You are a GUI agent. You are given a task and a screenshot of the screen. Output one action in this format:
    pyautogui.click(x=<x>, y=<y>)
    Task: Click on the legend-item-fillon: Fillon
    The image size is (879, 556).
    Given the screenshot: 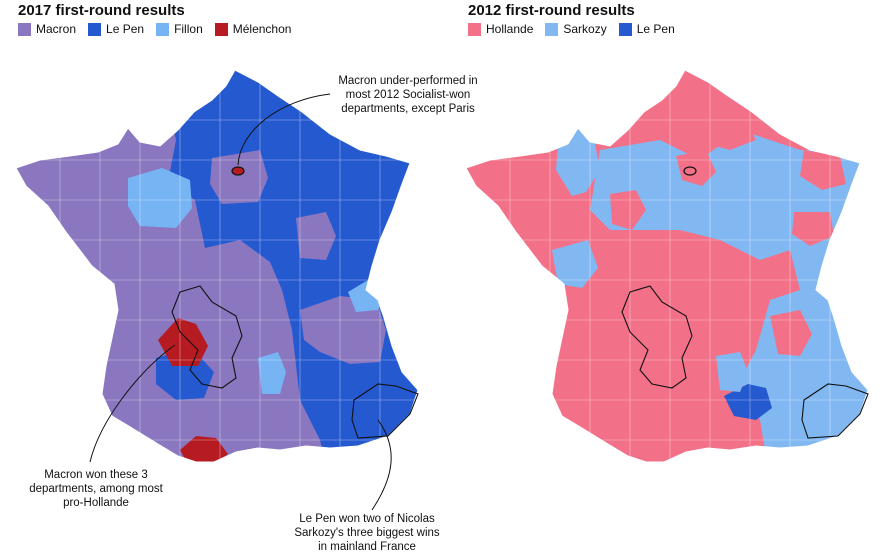 What is the action you would take?
    pyautogui.click(x=179, y=29)
    